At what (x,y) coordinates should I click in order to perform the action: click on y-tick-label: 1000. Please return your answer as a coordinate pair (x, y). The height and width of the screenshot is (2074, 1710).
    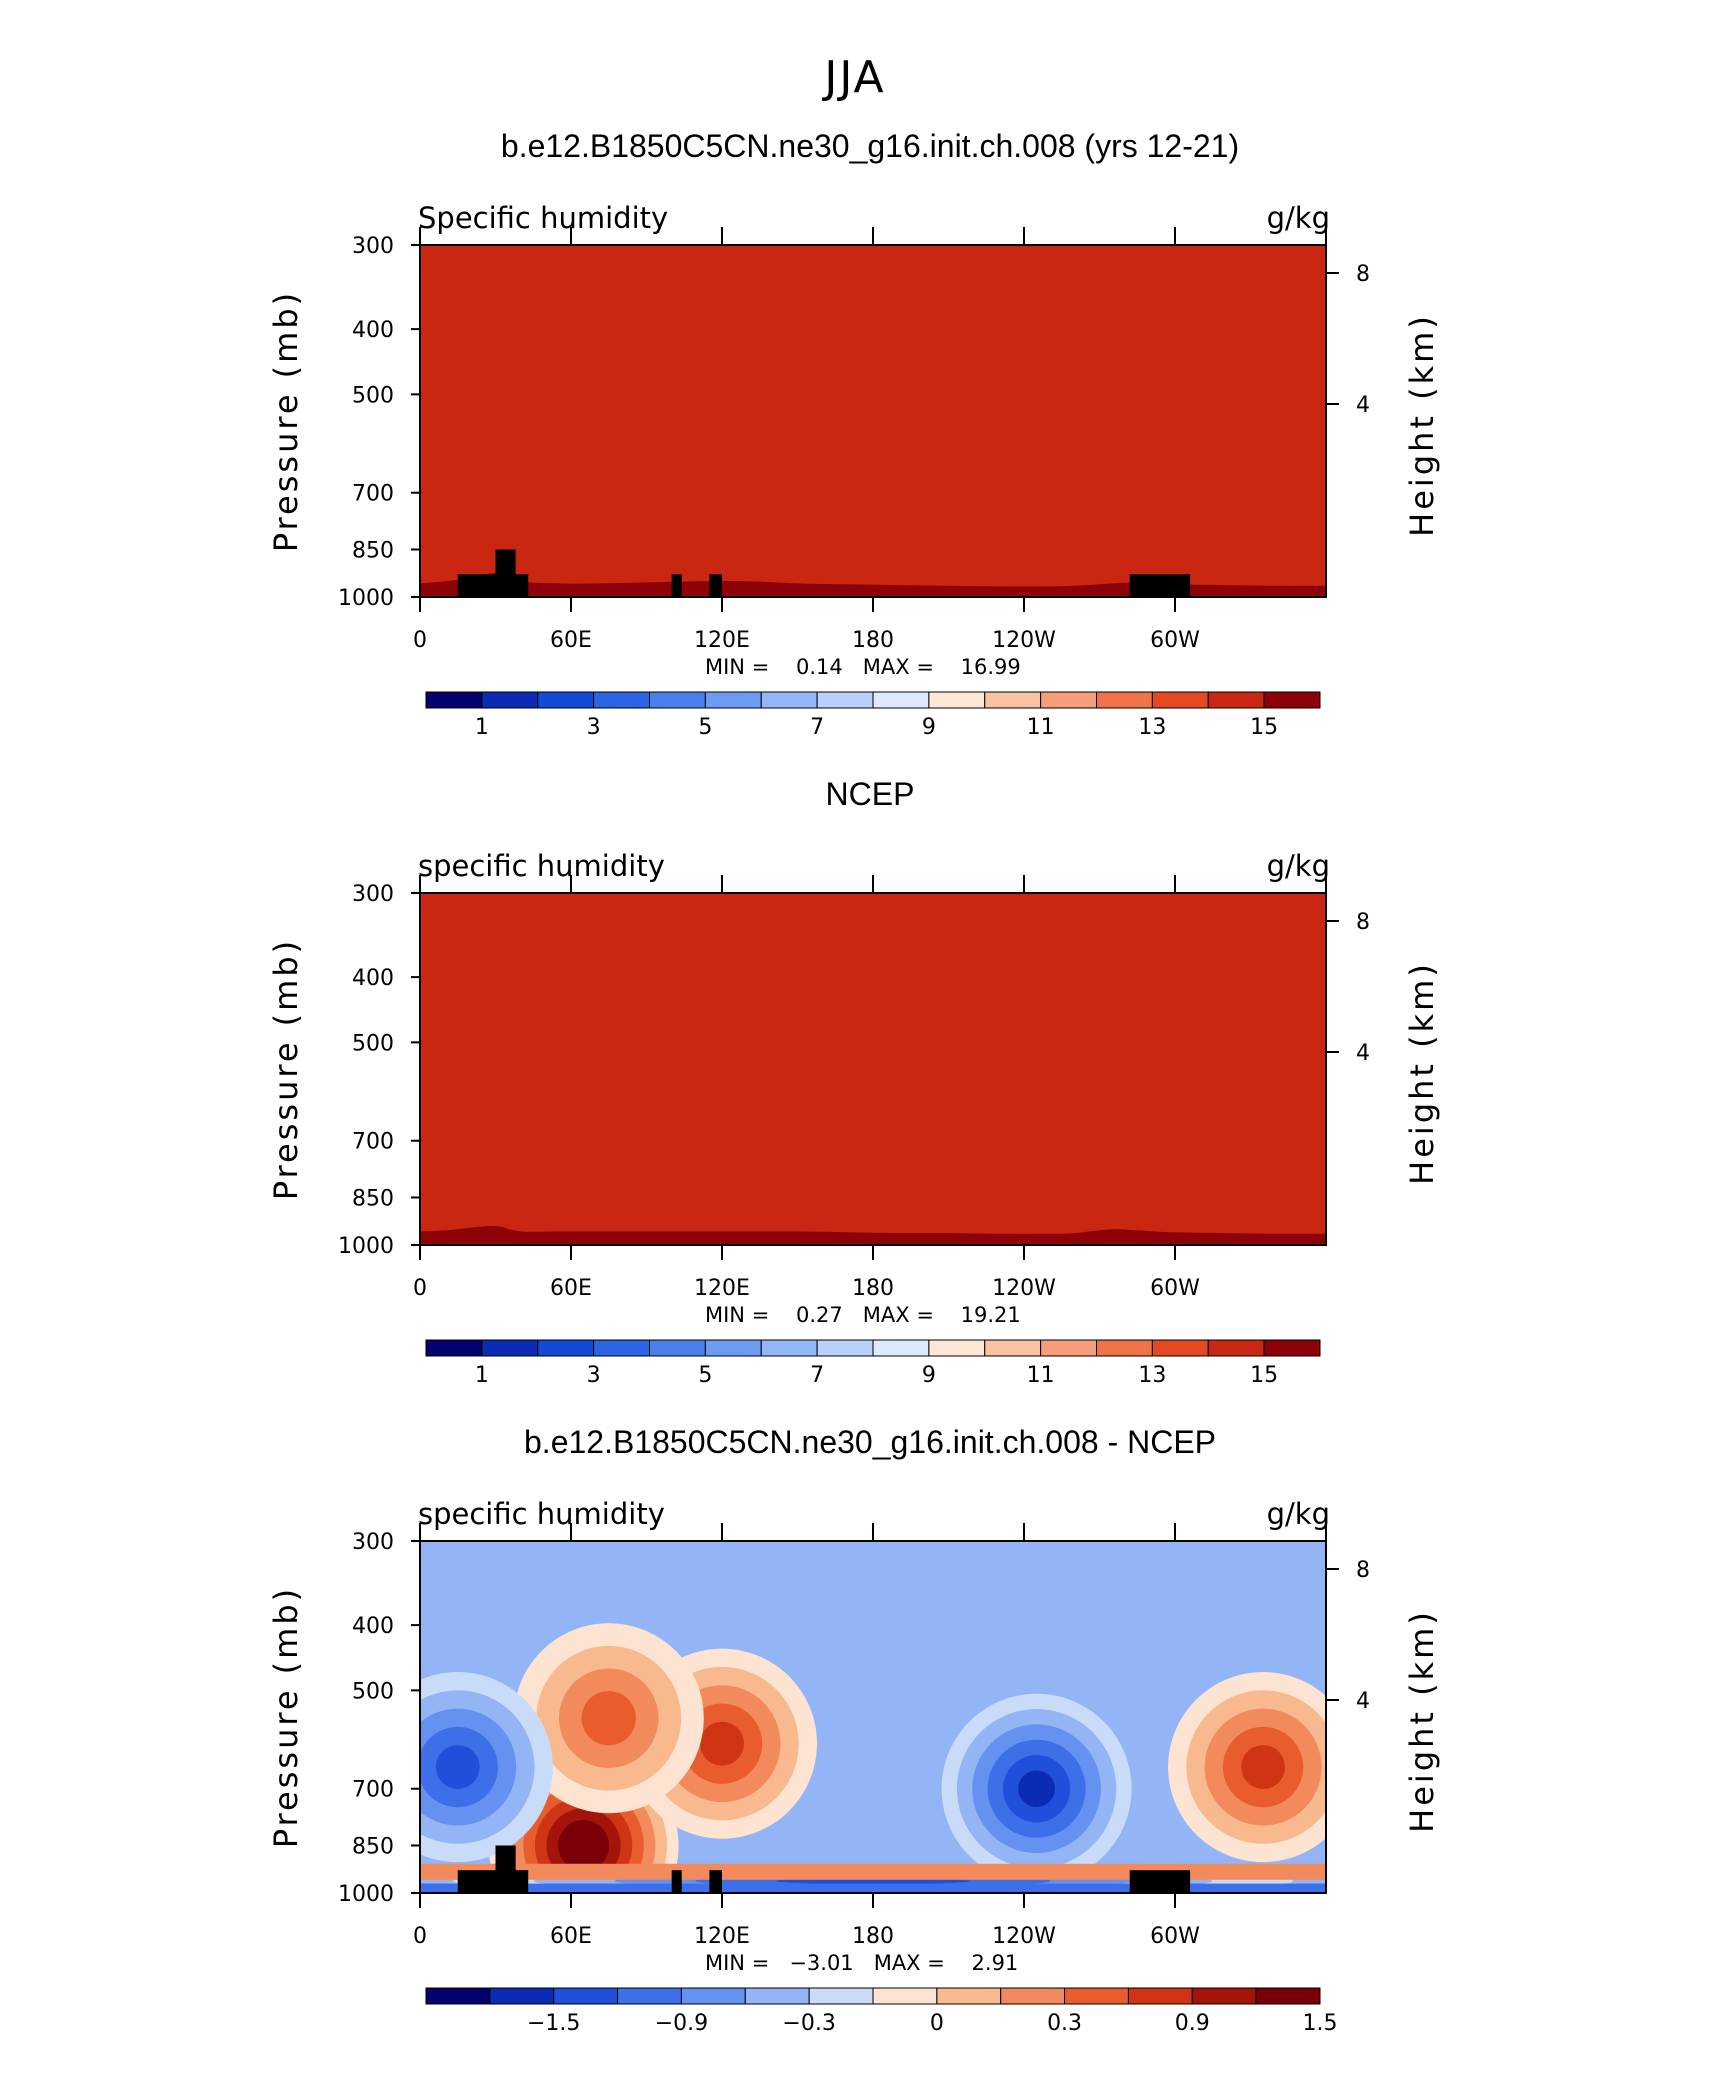
    Looking at the image, I should click on (366, 598).